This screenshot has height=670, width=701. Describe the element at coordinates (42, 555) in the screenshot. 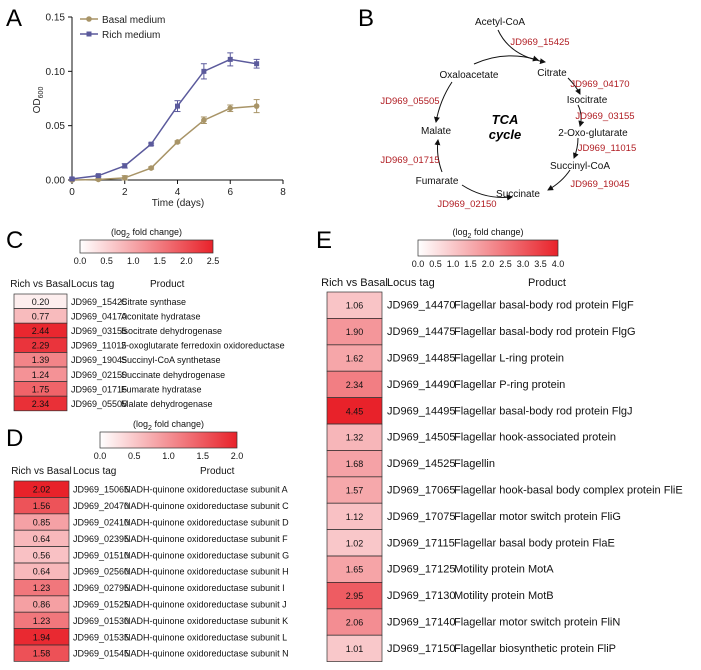

I see `cell-value: 0.56` at that location.